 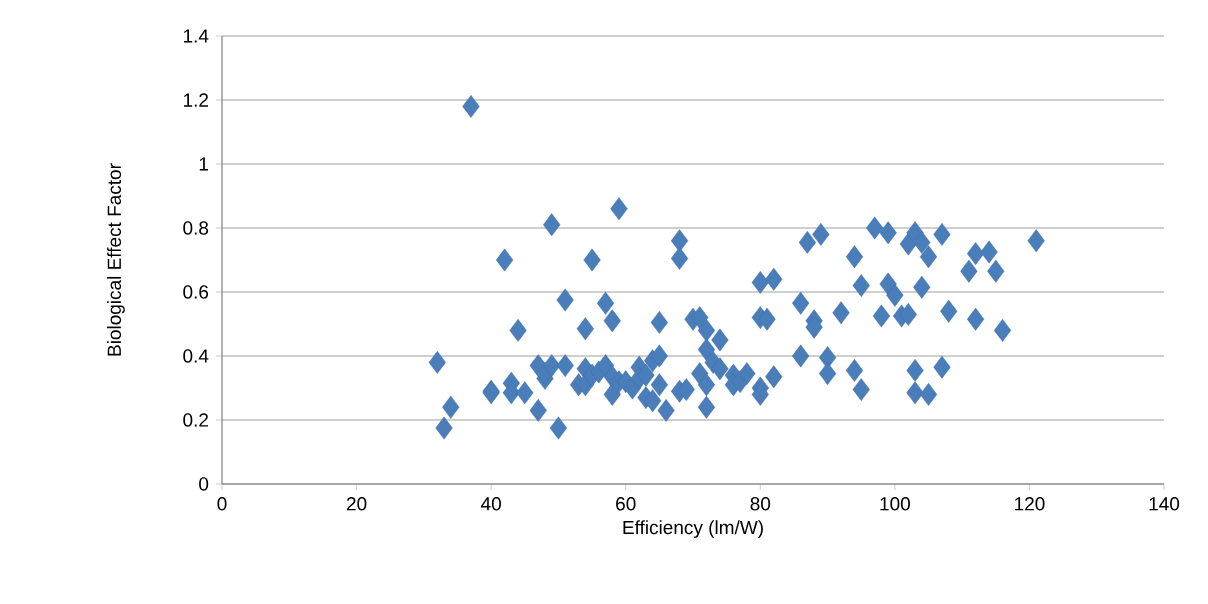 What do you see at coordinates (491, 504) in the screenshot?
I see `x-tick-label: 40` at bounding box center [491, 504].